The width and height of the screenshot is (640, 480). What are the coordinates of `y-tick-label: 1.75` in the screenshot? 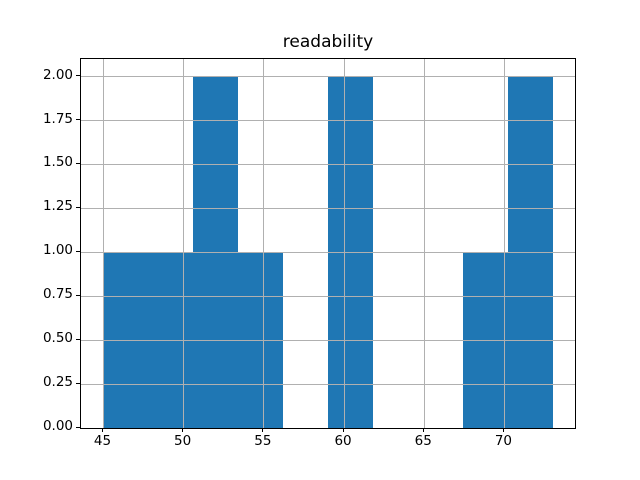 It's located at (57, 118).